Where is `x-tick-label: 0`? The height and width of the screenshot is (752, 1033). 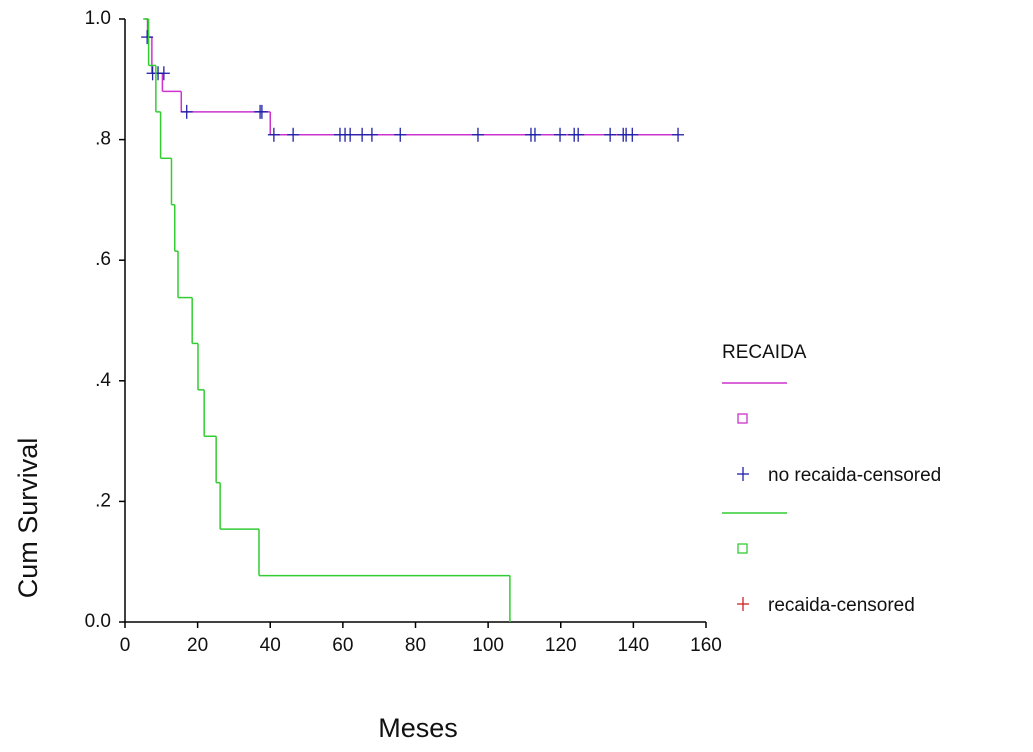 x-tick-label: 0 is located at coordinates (125, 645).